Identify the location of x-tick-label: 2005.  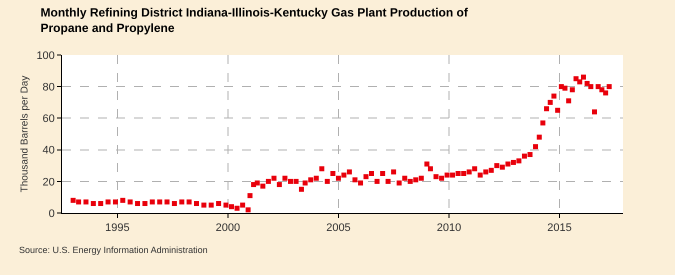
(338, 228).